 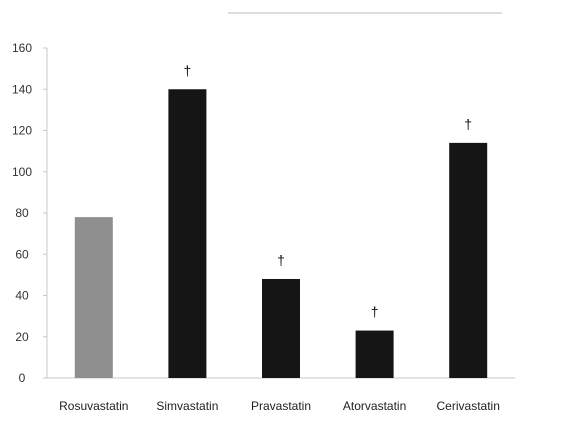 What do you see at coordinates (29, 213) in the screenshot?
I see `y-axis-ticks: 0 20 40 60 80 100 120 140 160` at bounding box center [29, 213].